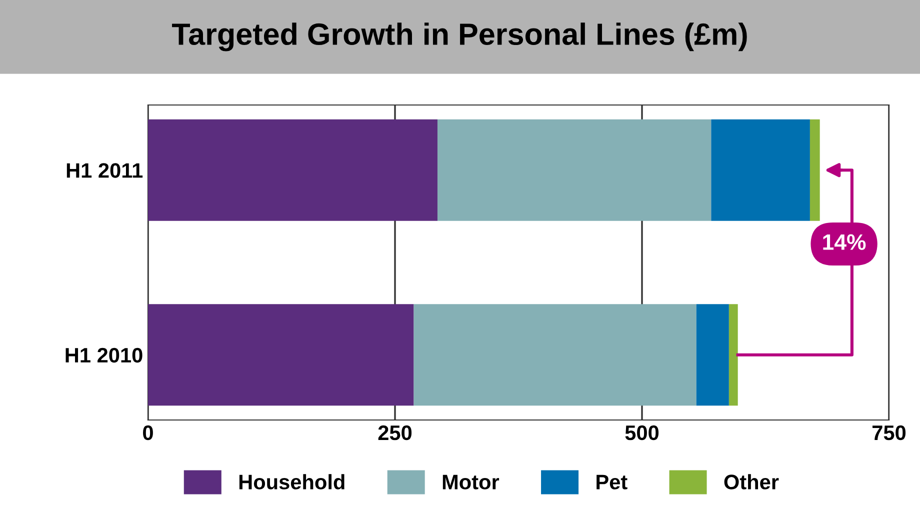 This screenshot has width=920, height=509. I want to click on x-tick-label: 500, so click(642, 432).